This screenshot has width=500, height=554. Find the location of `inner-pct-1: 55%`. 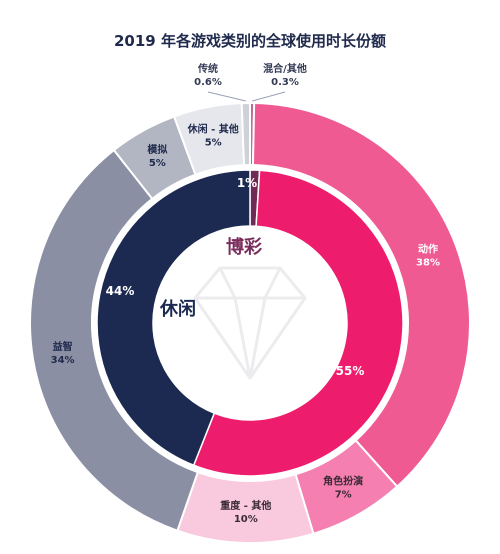

inner-pct-1: 55% is located at coordinates (350, 371).